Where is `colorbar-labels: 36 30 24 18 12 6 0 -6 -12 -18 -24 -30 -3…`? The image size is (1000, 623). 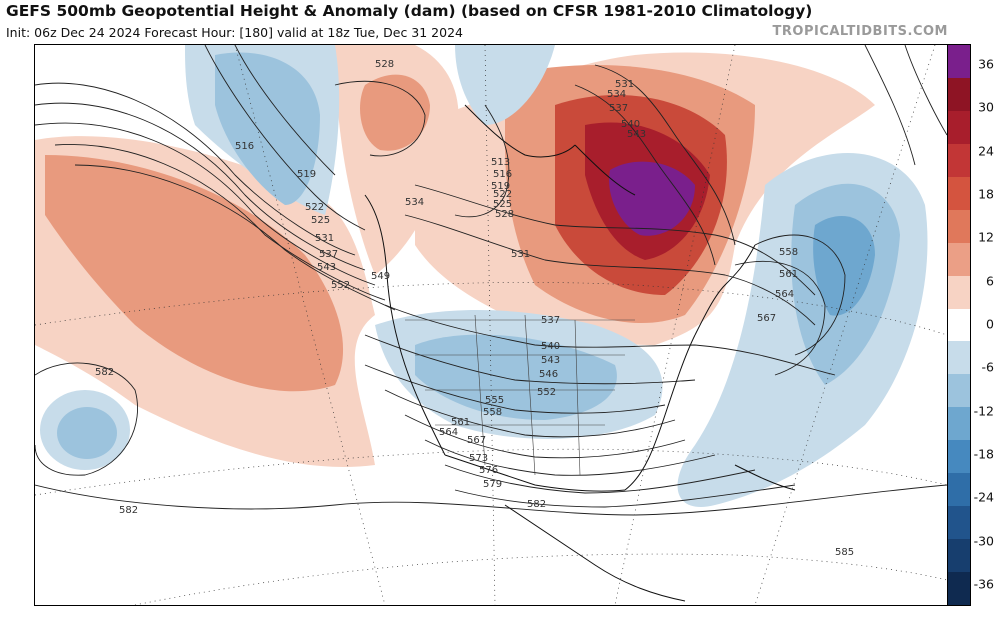 colorbar-labels: 36 30 24 18 12 6 0 -6 -12 -18 -24 -30 -3… is located at coordinates (986, 324).